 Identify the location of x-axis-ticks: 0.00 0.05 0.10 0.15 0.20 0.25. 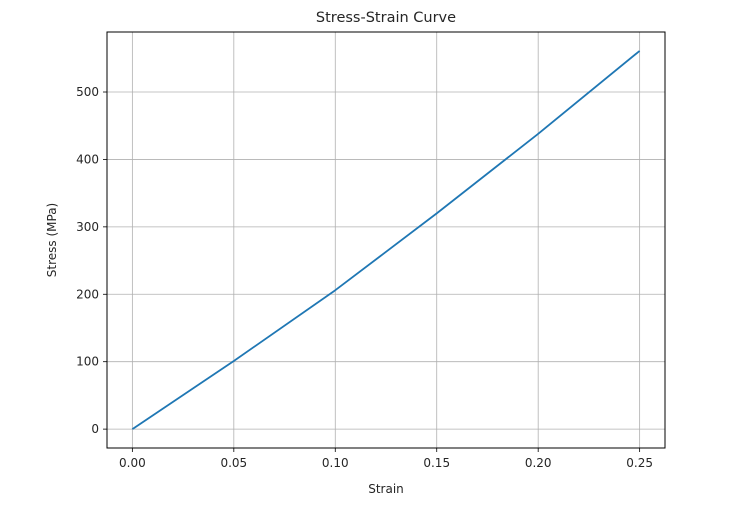
(386, 459).